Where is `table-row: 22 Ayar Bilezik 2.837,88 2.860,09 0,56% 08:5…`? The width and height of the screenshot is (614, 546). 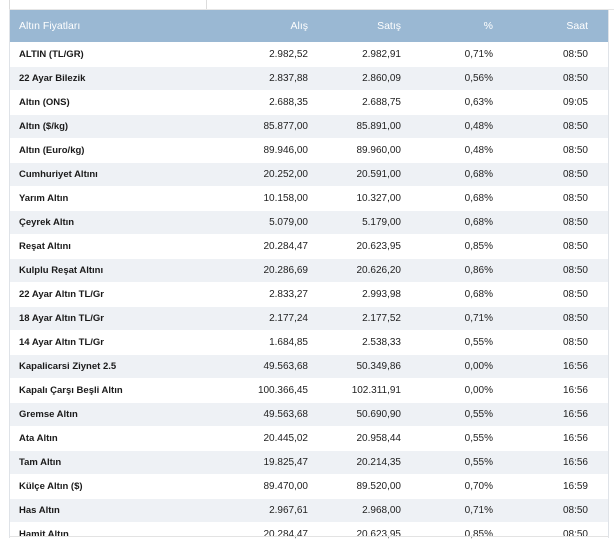
table-row: 22 Ayar Bilezik 2.837,88 2.860,09 0,56% 08:5… is located at coordinates (309, 78).